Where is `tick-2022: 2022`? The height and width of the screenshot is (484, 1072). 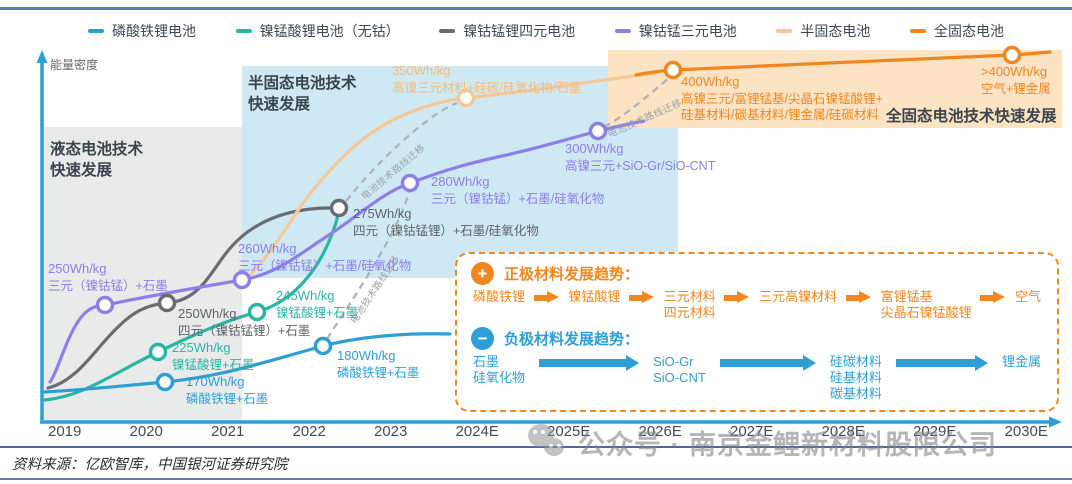 tick-2022: 2022 is located at coordinates (309, 431).